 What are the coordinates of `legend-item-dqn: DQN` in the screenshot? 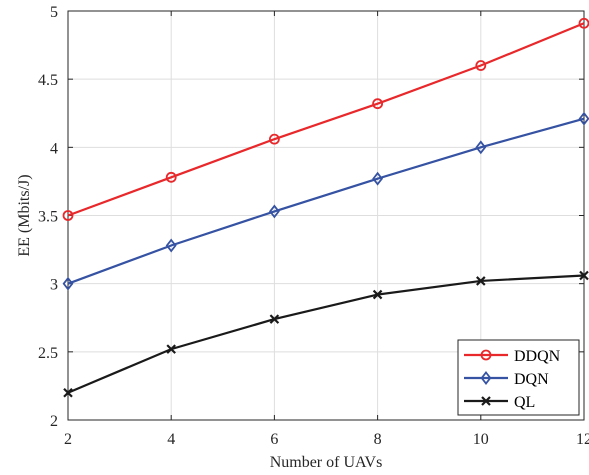 It's located at (506, 379).